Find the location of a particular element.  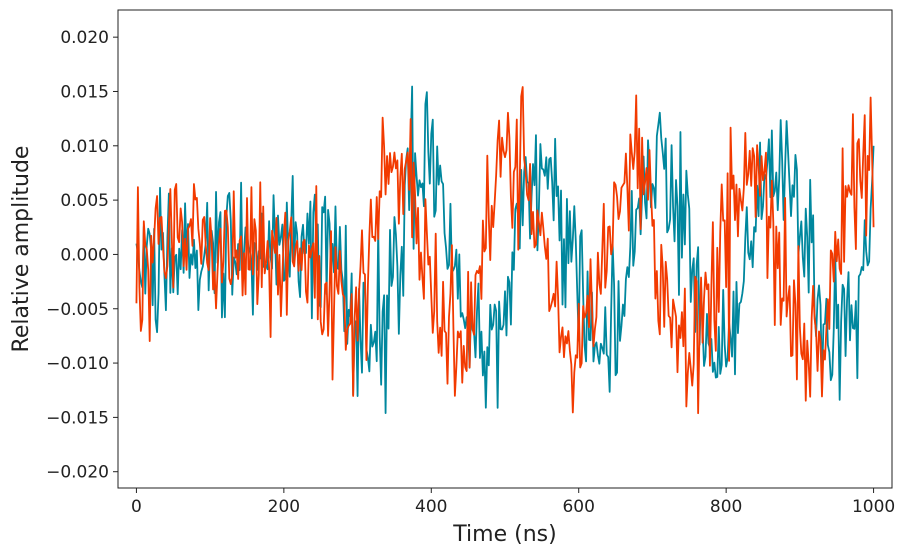

x-tick-label: 800 is located at coordinates (726, 507).